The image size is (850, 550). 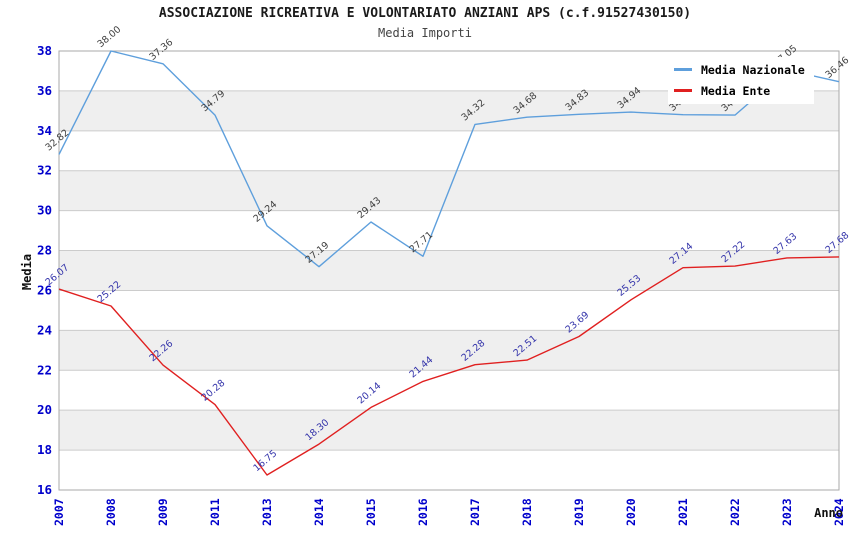 What do you see at coordinates (44, 489) in the screenshot?
I see `y-tick-label: 16` at bounding box center [44, 489].